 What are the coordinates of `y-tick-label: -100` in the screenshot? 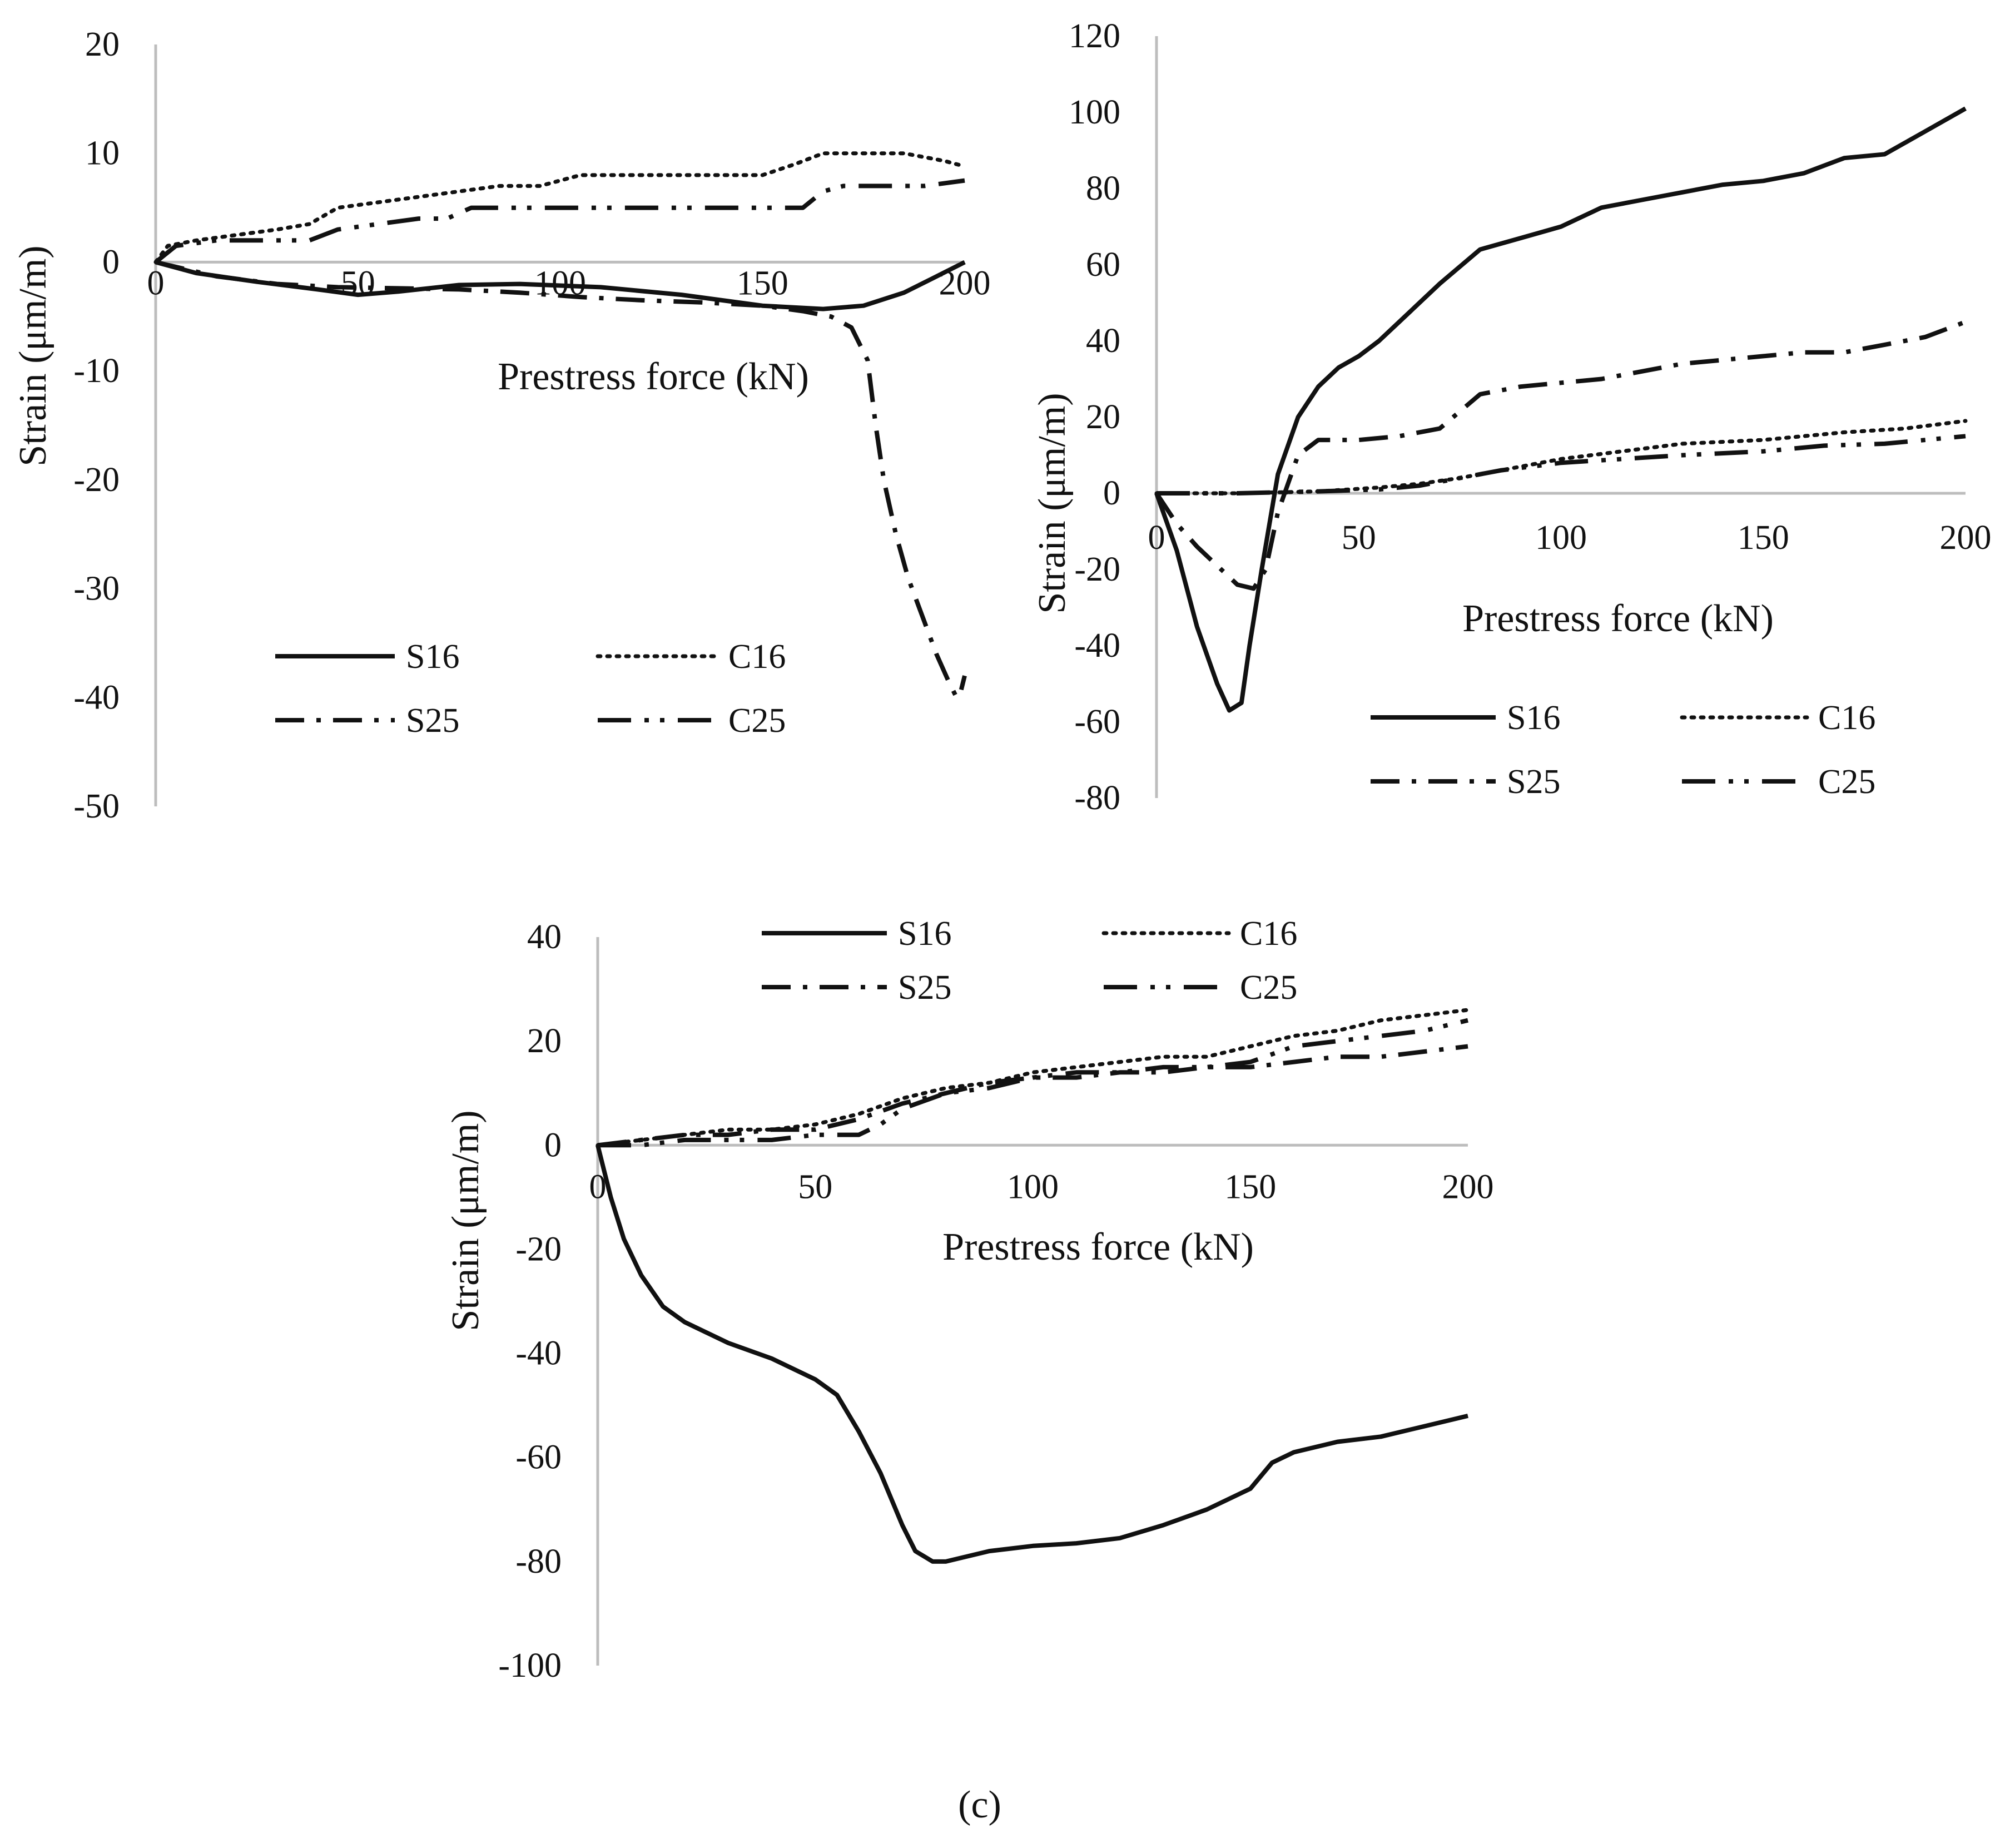 It's located at (530, 1665).